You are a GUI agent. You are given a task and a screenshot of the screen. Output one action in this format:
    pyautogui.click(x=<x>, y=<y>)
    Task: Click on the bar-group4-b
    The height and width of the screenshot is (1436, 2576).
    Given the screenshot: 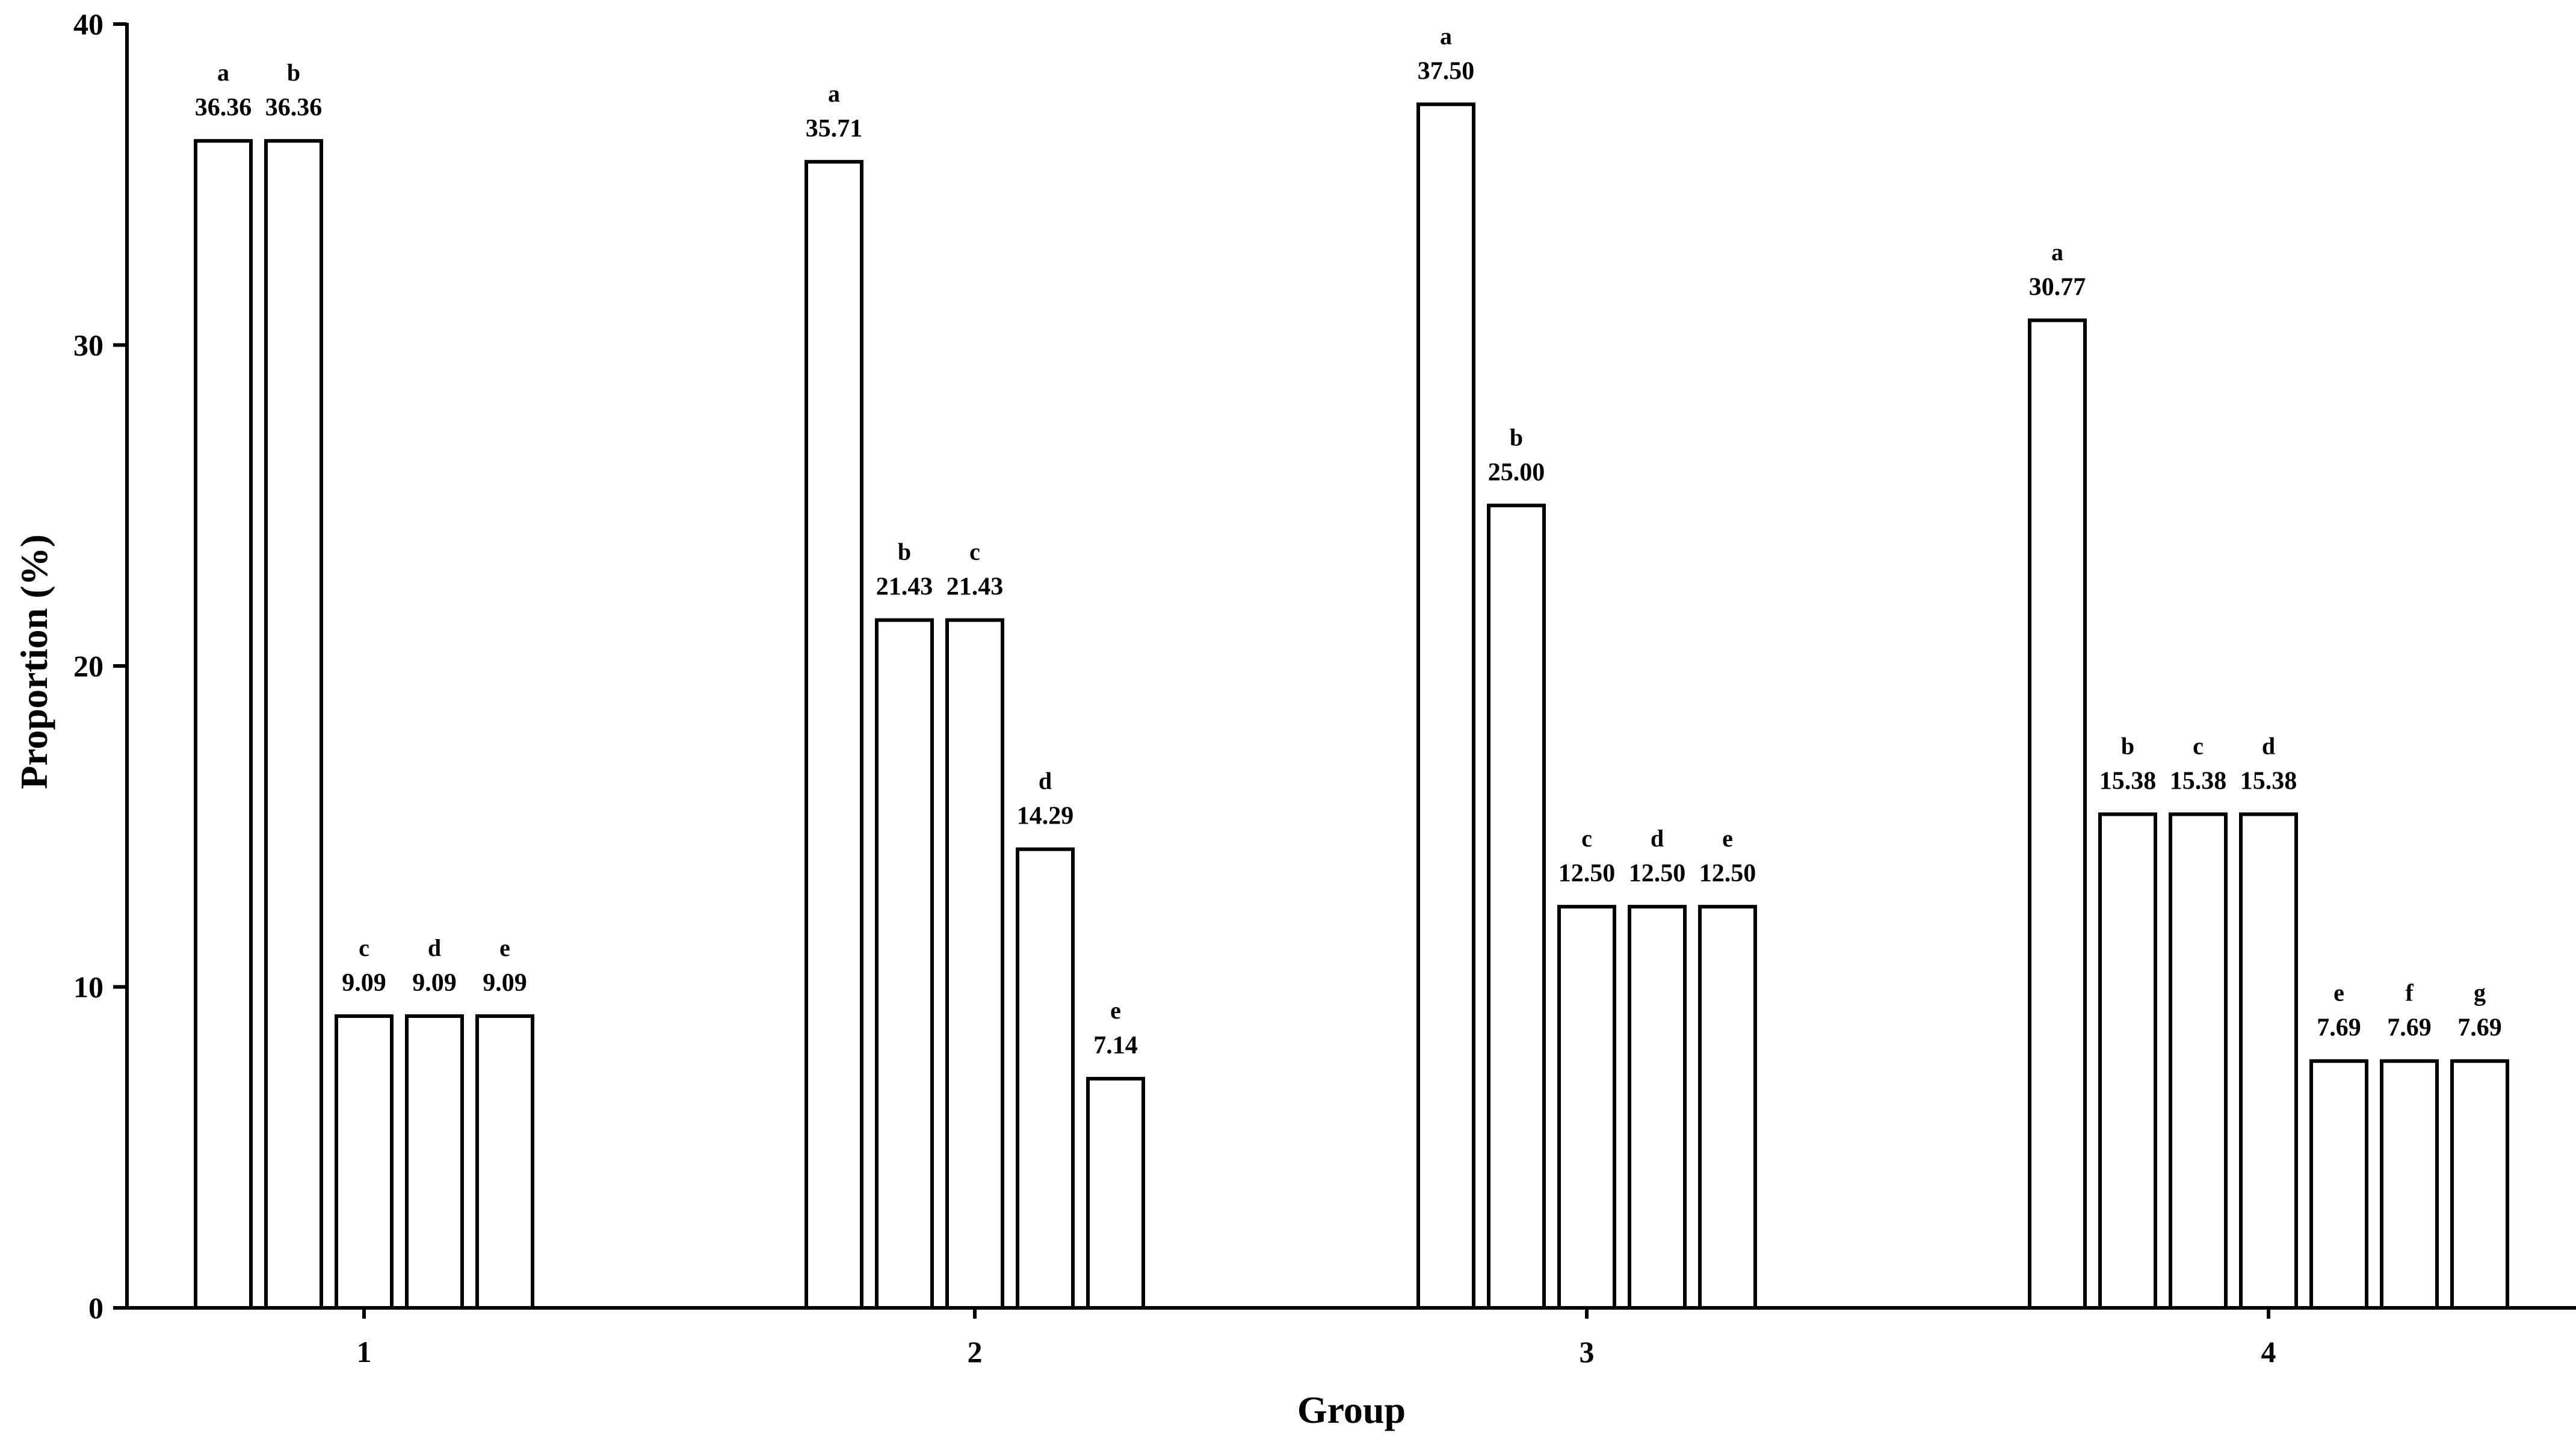 What is the action you would take?
    pyautogui.click(x=2127, y=1061)
    